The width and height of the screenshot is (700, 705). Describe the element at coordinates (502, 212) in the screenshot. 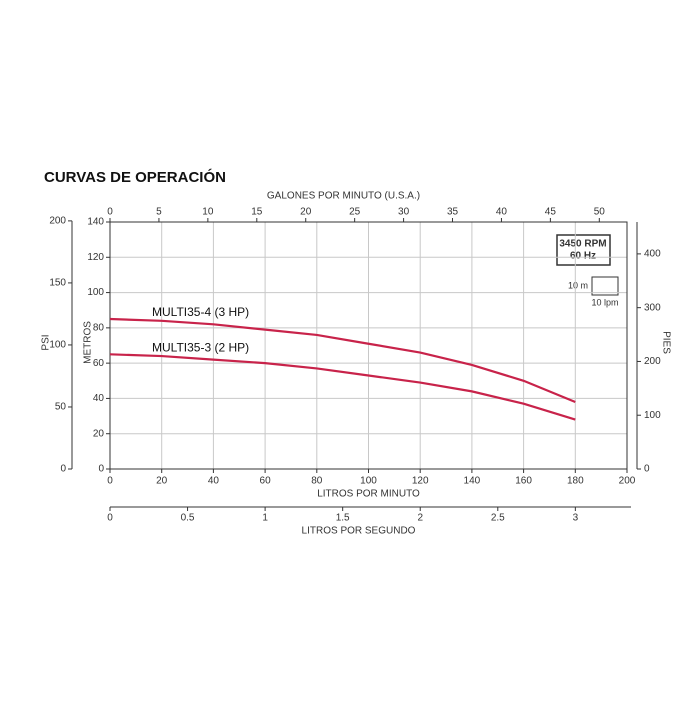

I see `x2-tick-label: 40` at that location.